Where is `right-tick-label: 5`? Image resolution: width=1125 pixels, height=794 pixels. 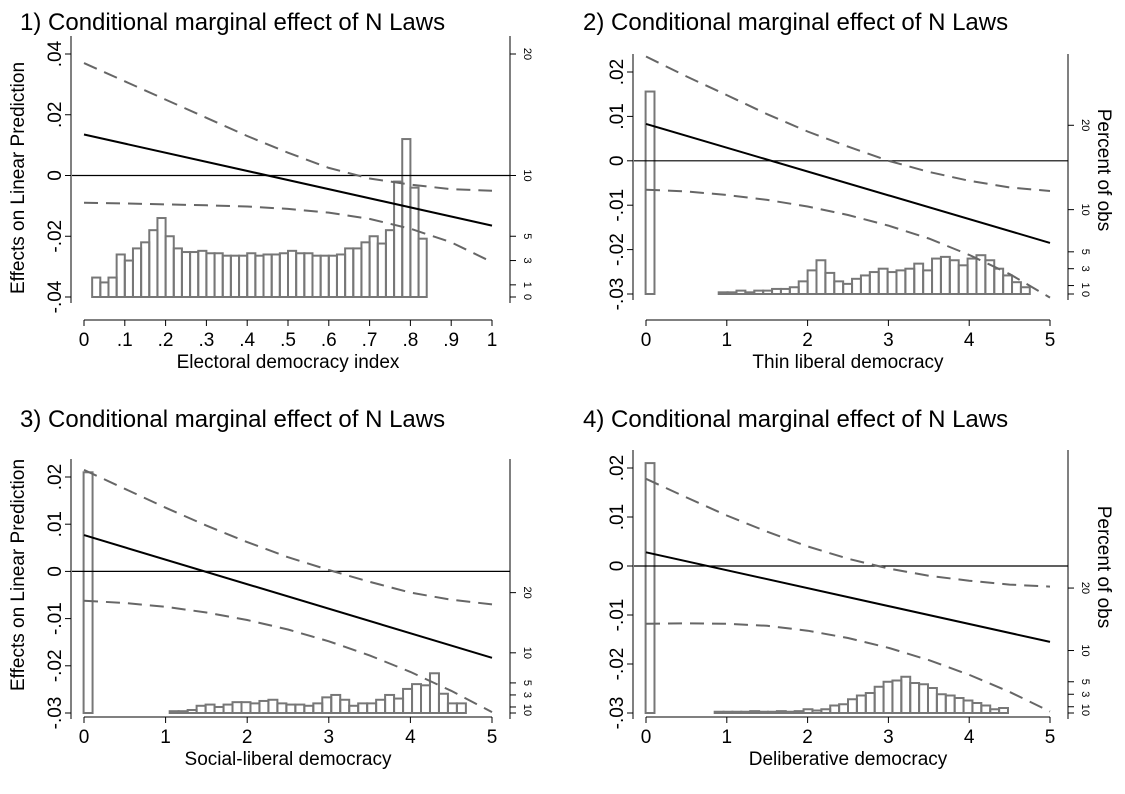 right-tick-label: 5 is located at coordinates (1085, 252).